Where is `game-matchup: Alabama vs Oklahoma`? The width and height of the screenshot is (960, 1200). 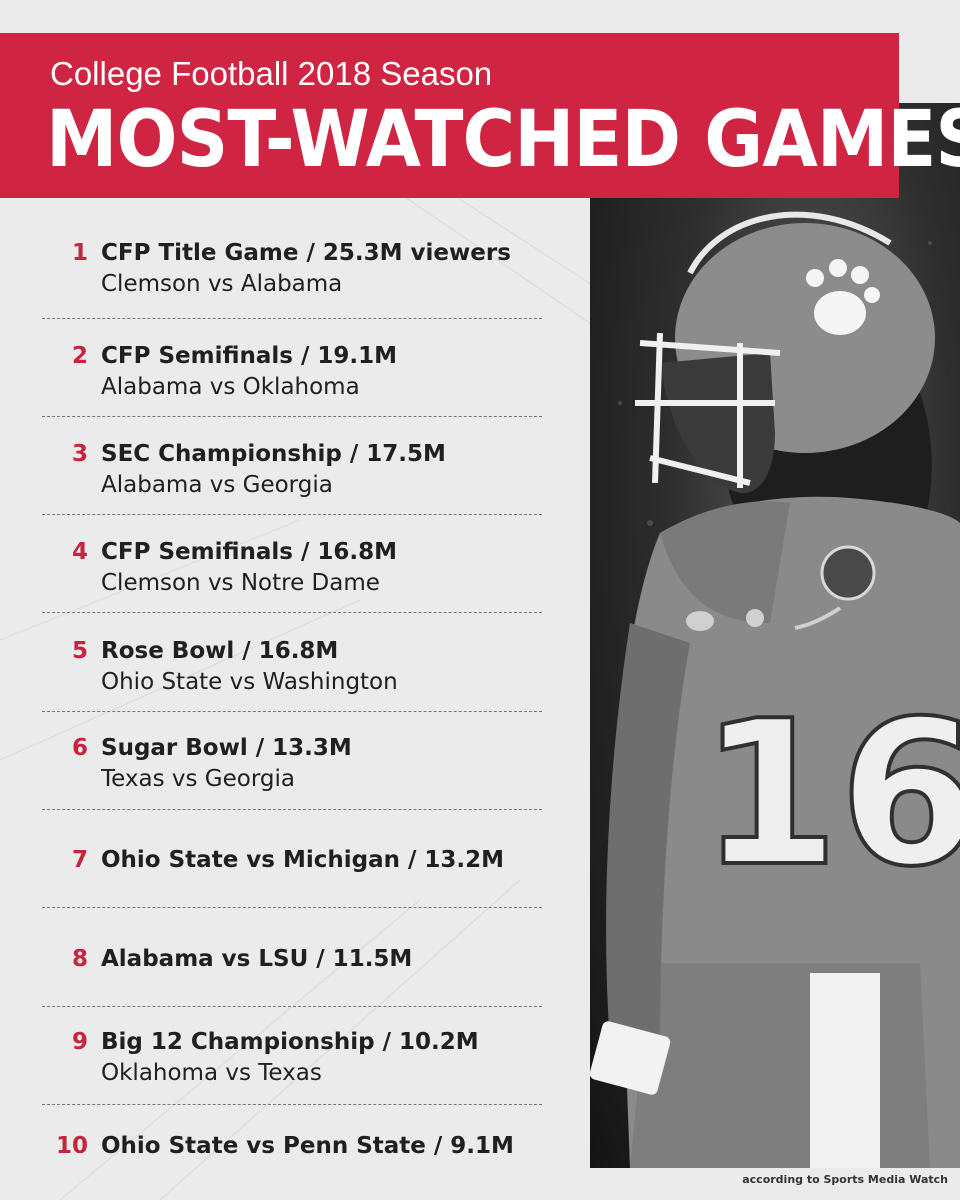
game-matchup: Alabama vs Oklahoma is located at coordinates (230, 387).